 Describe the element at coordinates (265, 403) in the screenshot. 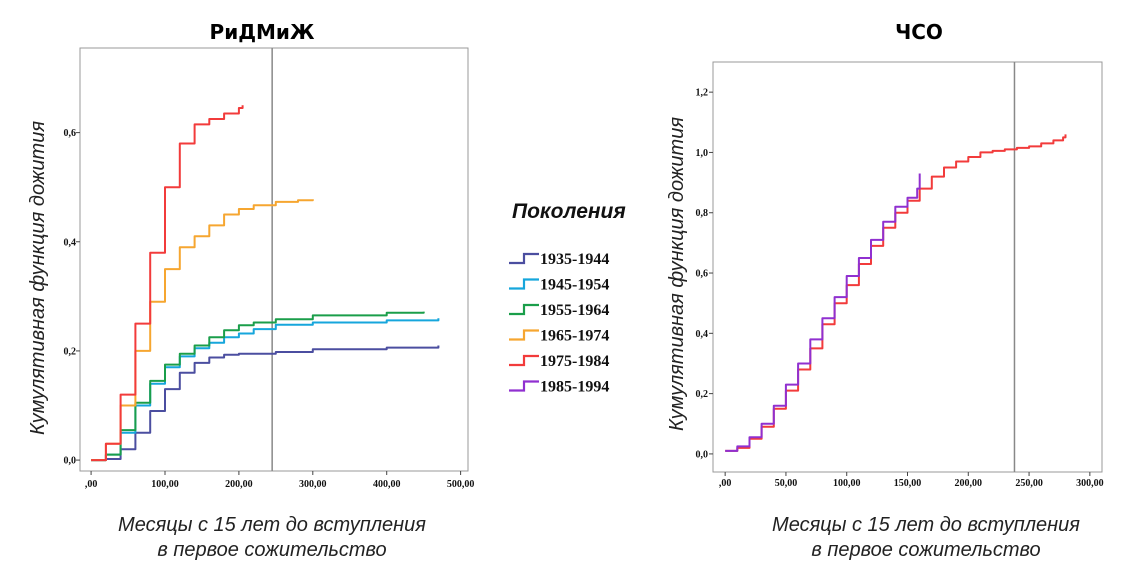

I see `series-line-1935-1944` at that location.